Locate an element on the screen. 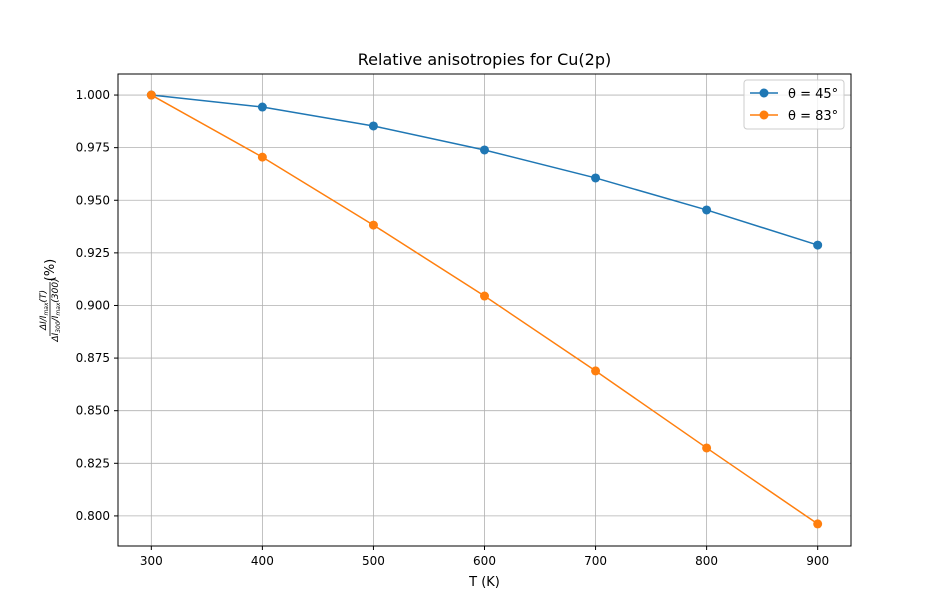 The image size is (946, 613). x-tick-label: 400 is located at coordinates (262, 561).